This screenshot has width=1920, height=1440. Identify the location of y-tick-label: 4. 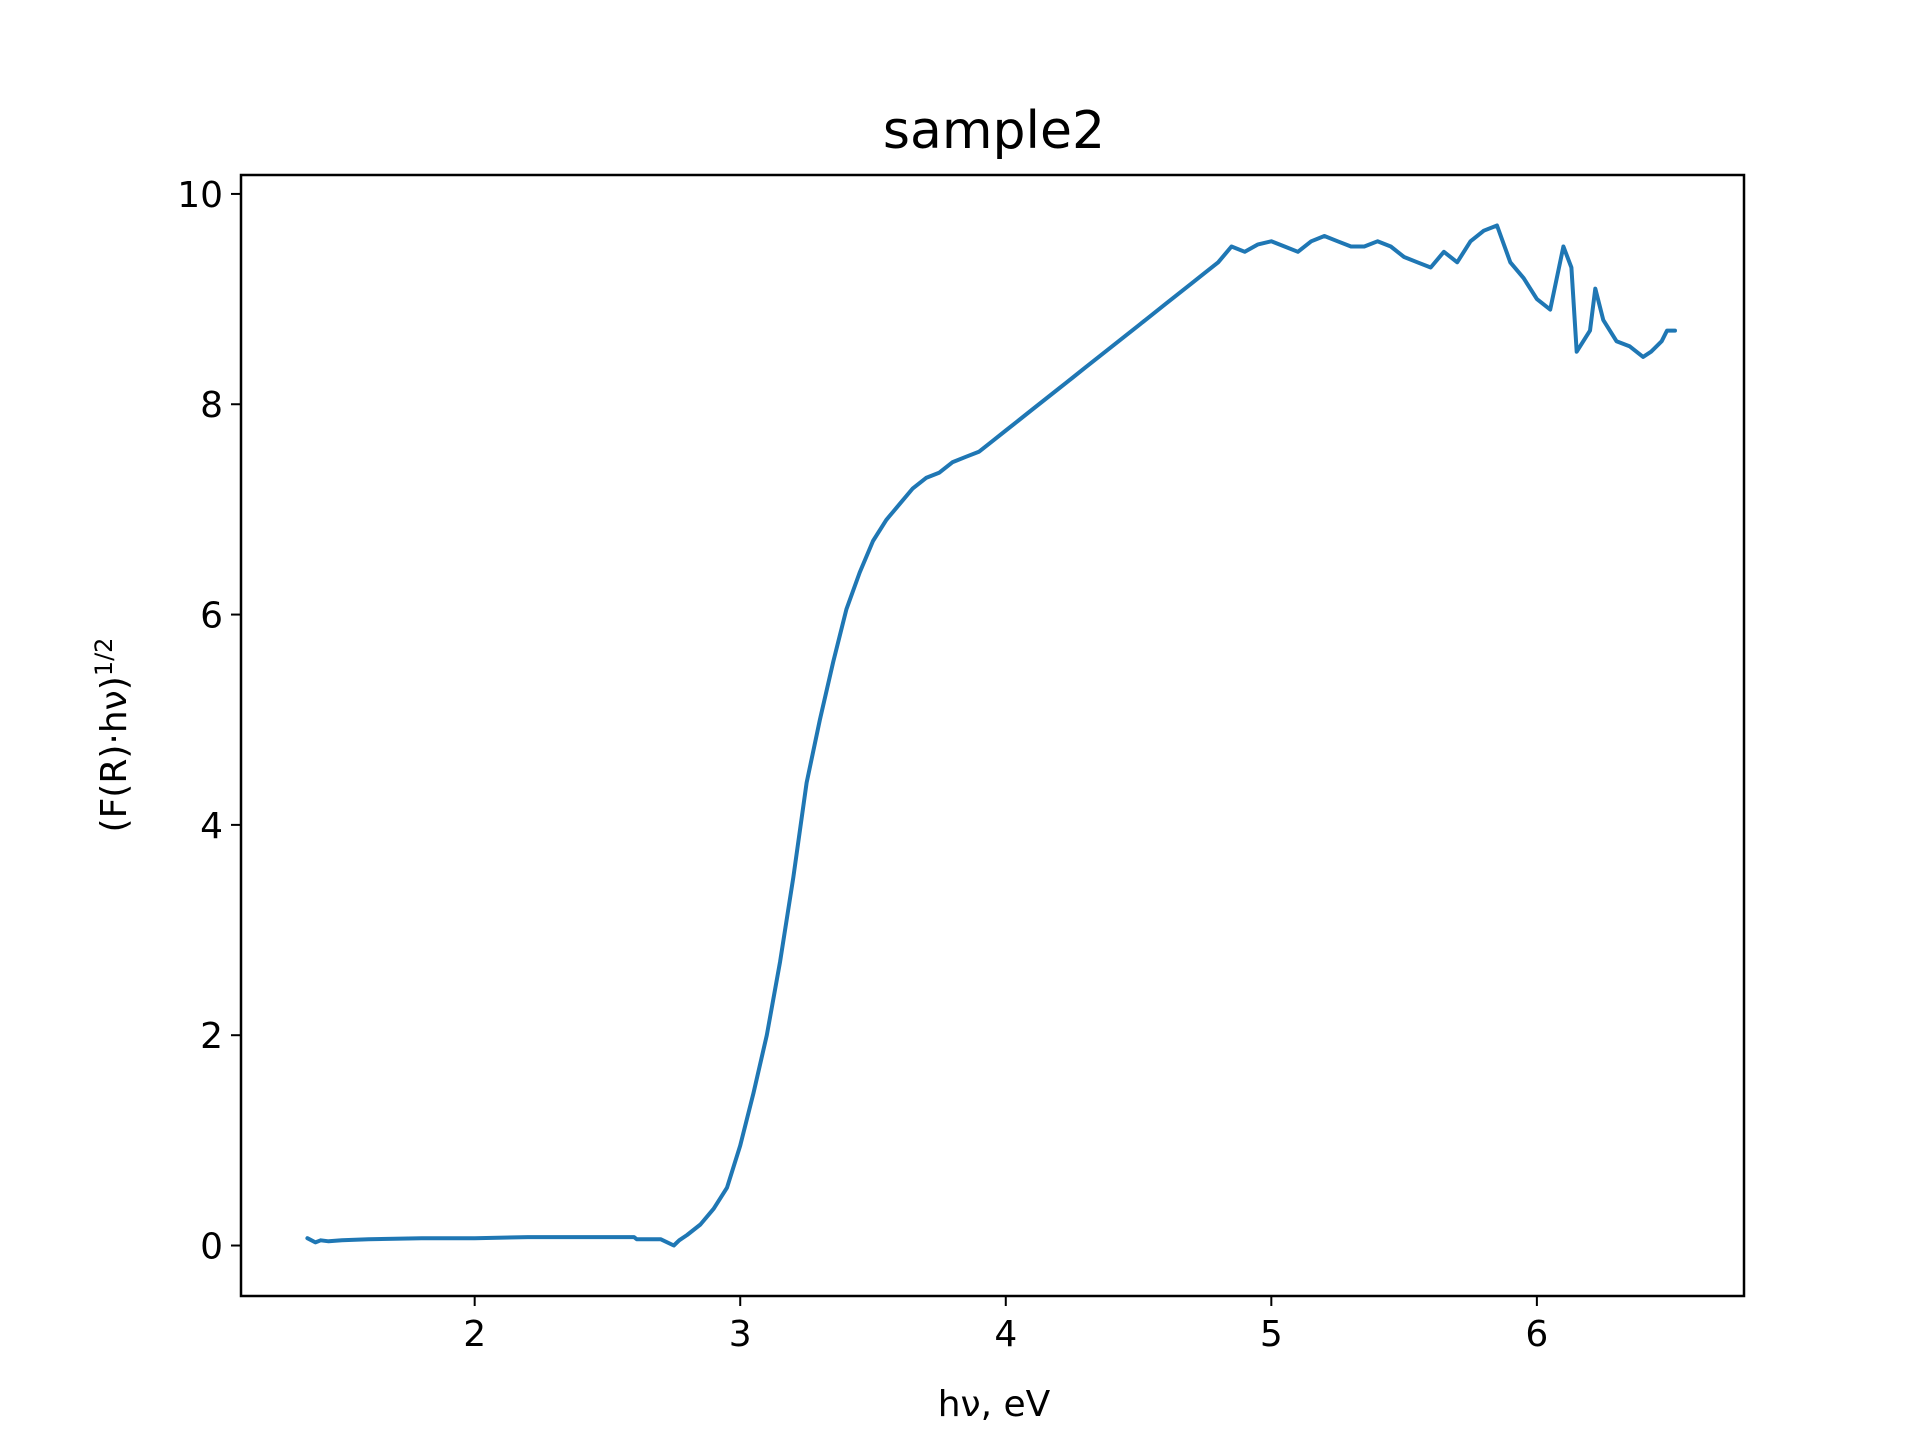
(211, 826).